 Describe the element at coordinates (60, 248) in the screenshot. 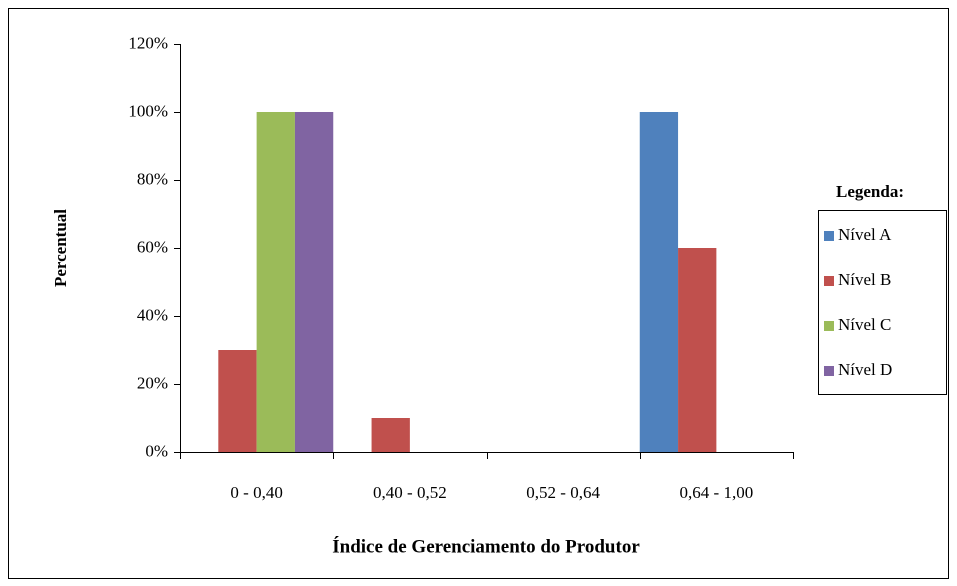

I see `y-axis-title: Percentual` at that location.